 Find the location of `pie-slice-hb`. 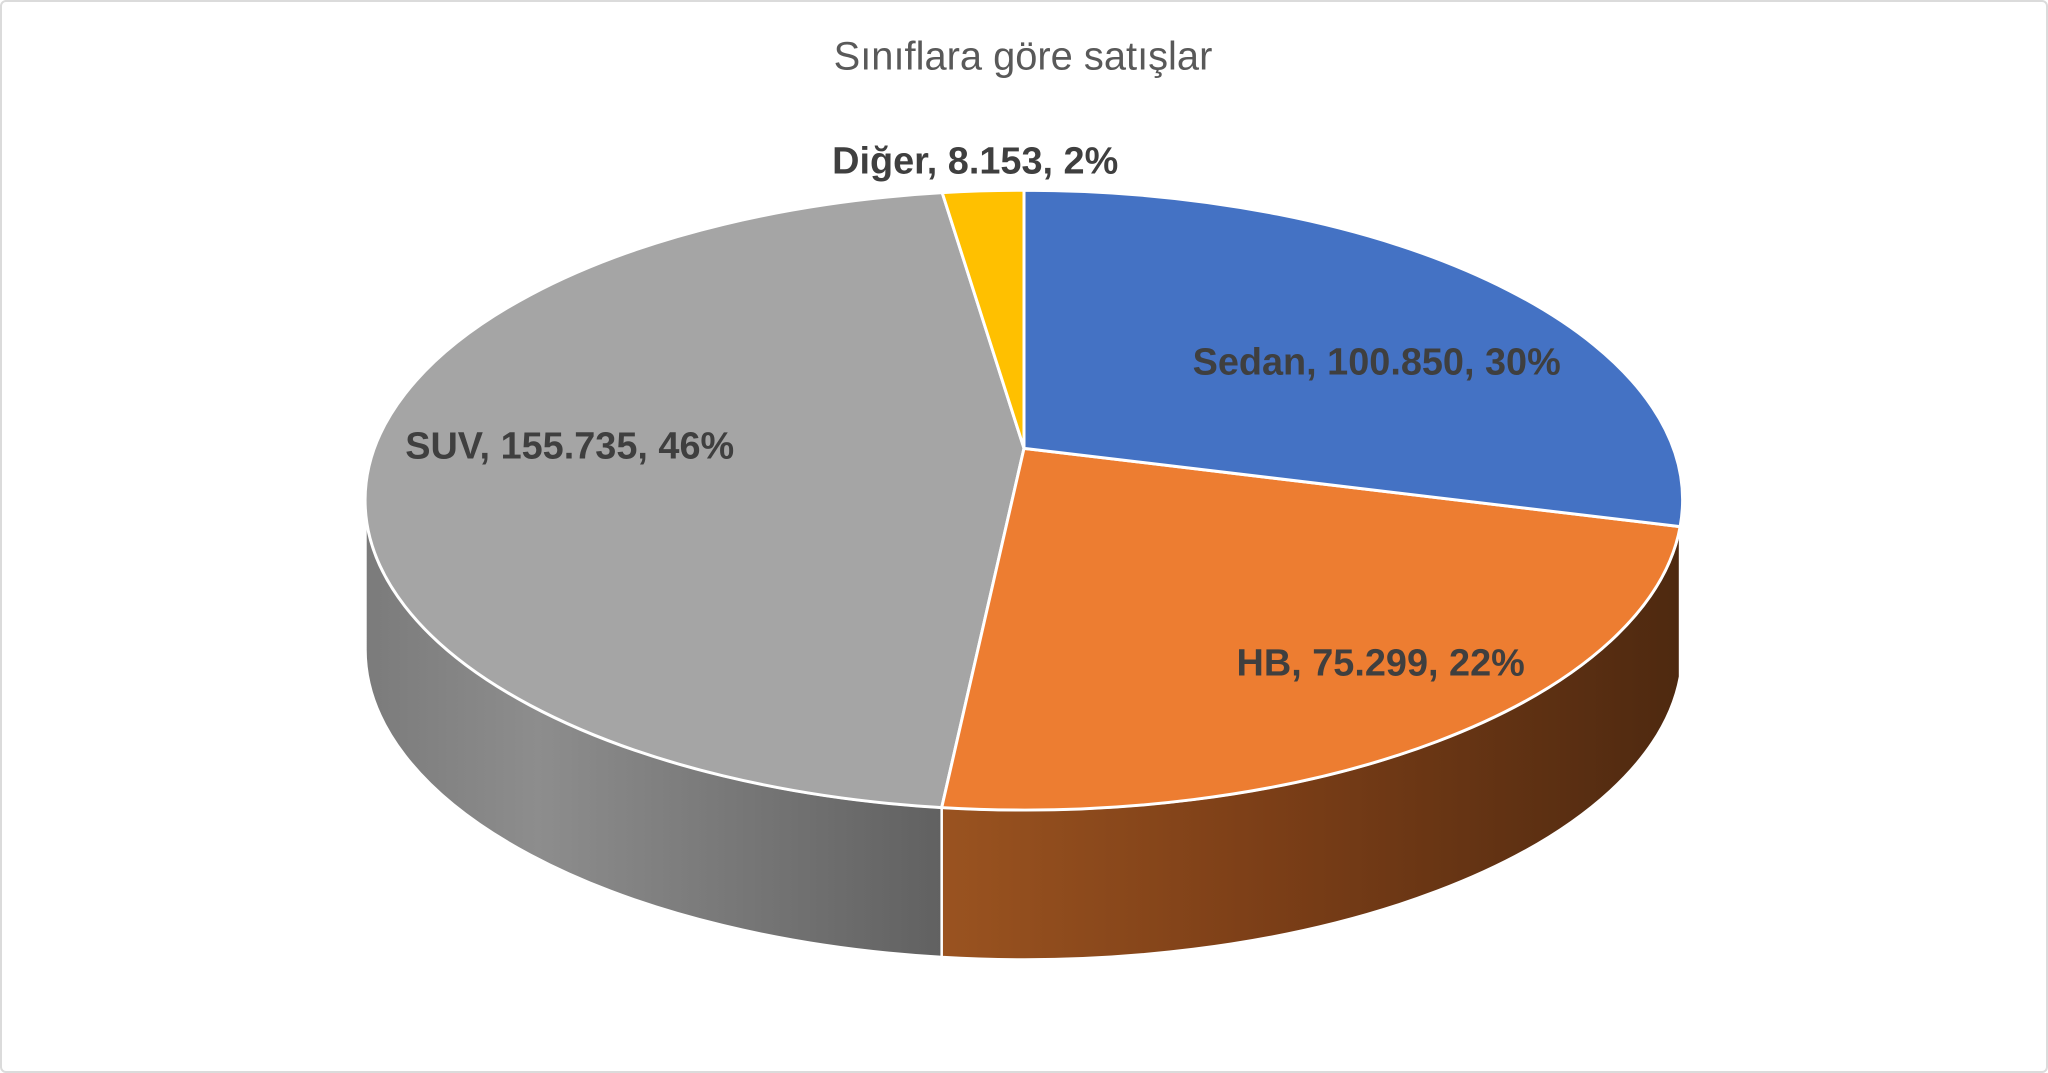

pie-slice-hb is located at coordinates (1311, 629).